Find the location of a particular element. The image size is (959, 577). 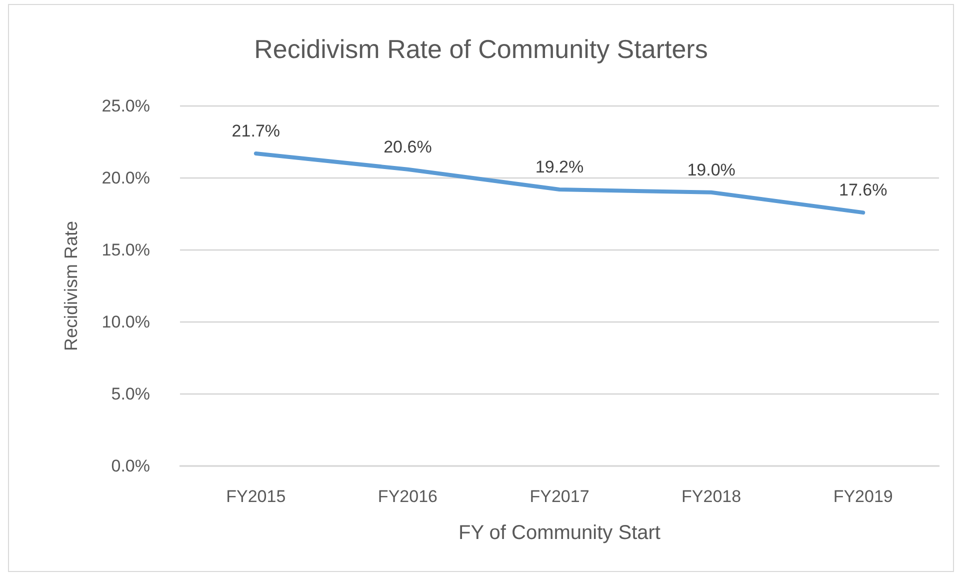

data-label: 17.6% is located at coordinates (863, 190).